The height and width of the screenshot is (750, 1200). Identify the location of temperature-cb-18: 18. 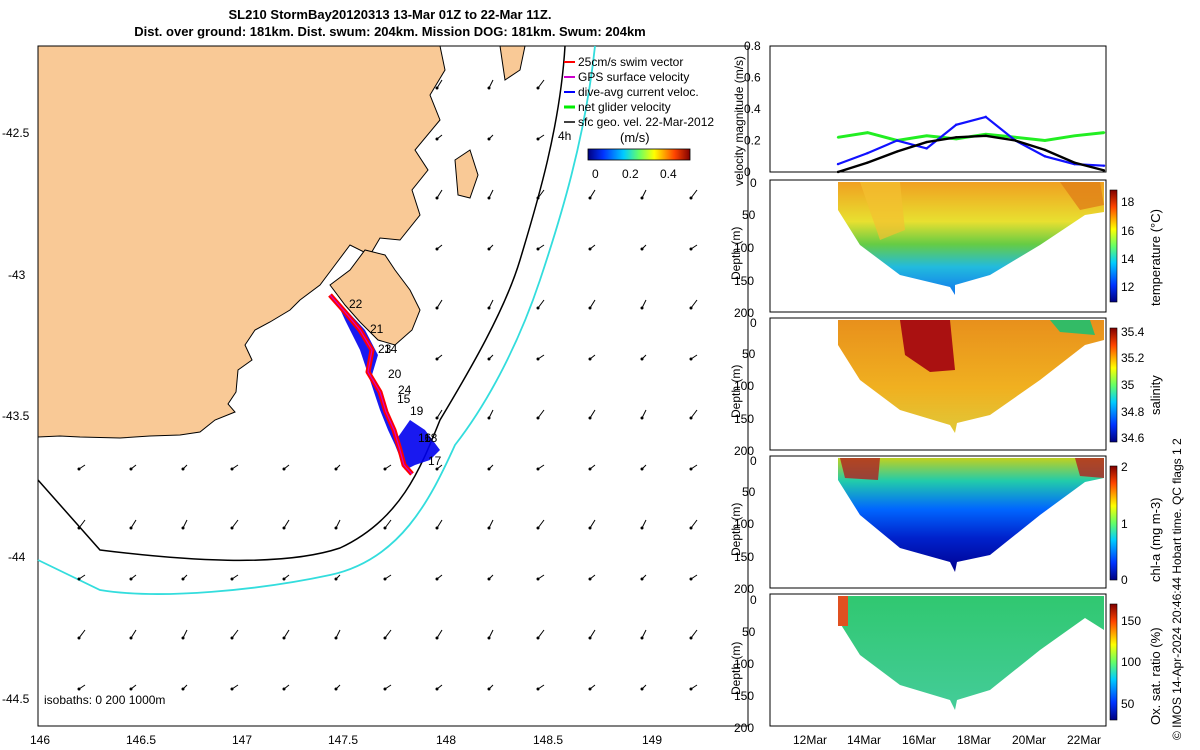
(1128, 202).